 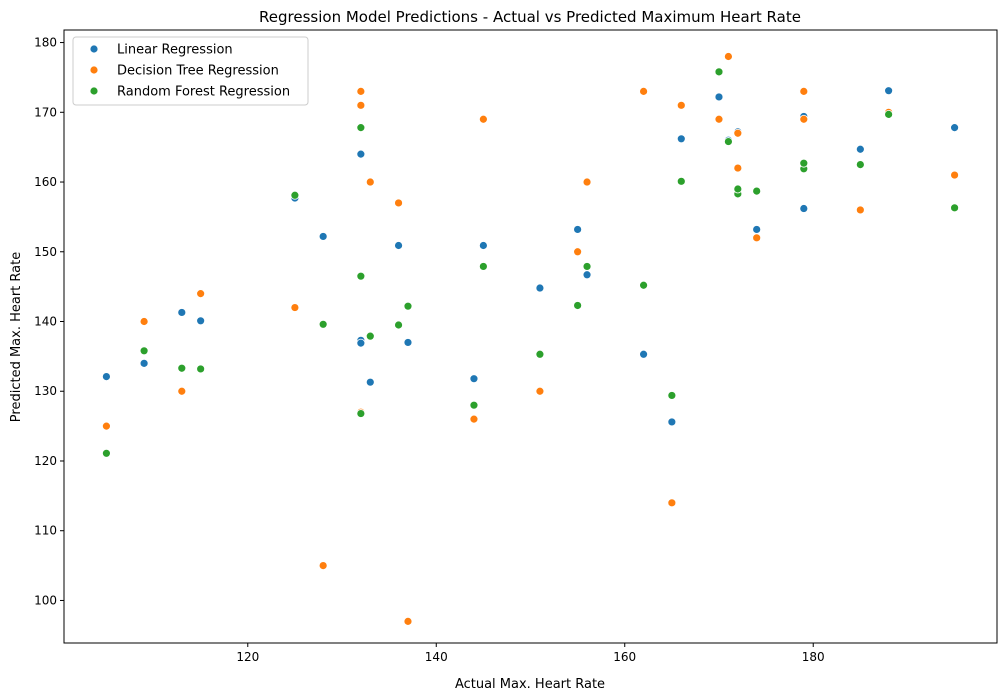 I want to click on legend-box, so click(x=190, y=71).